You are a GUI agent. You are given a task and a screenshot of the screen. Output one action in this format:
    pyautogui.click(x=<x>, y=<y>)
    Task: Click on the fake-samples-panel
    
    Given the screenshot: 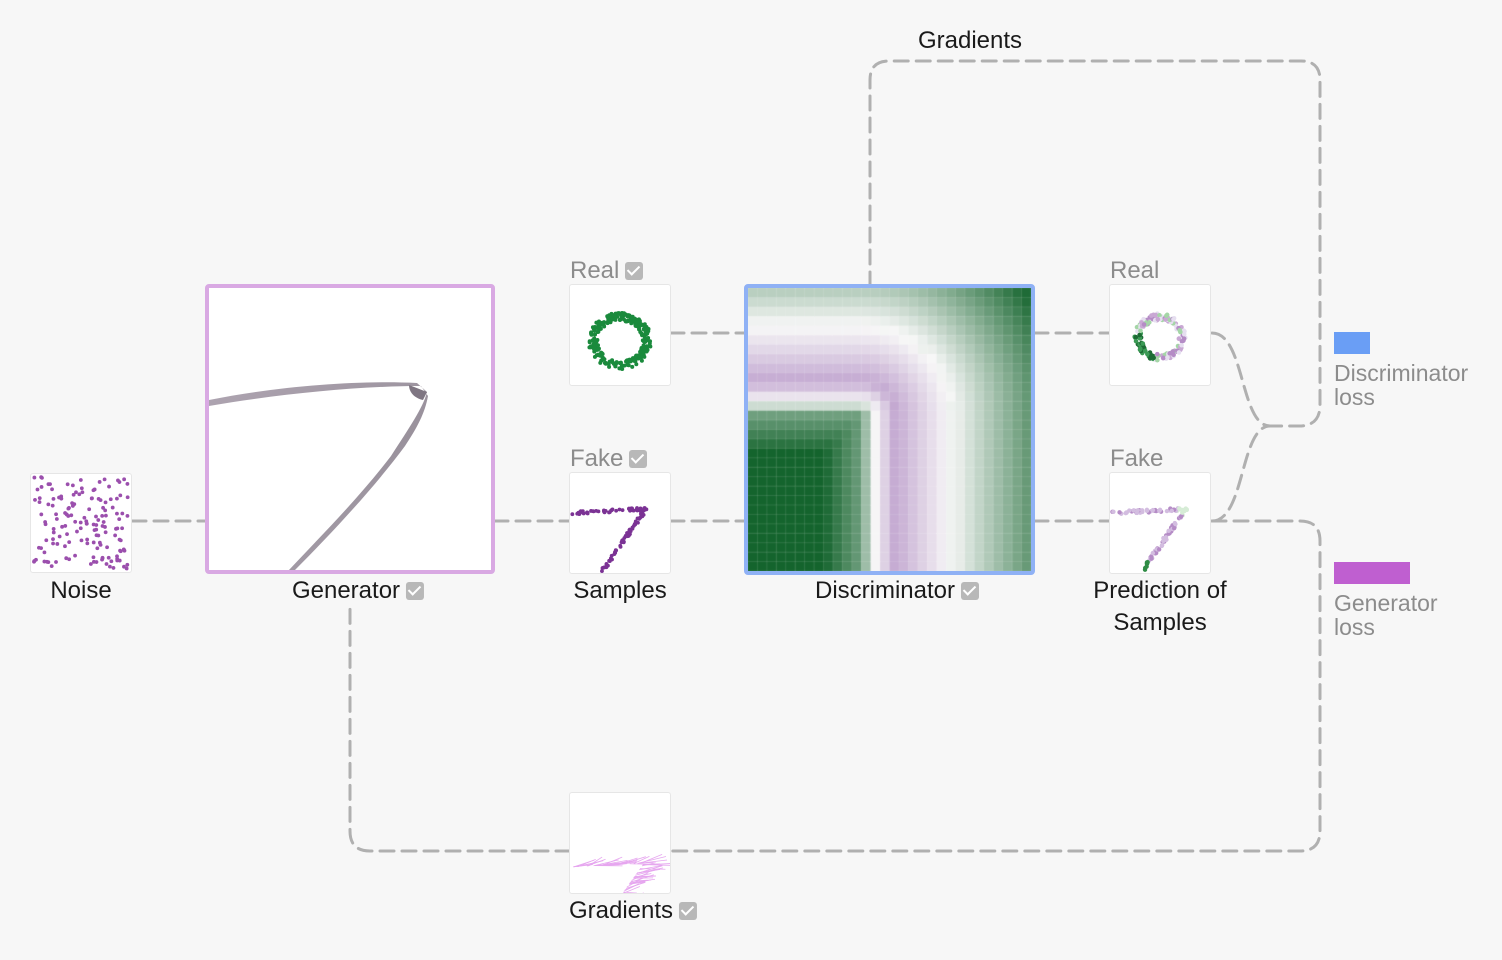 What is the action you would take?
    pyautogui.click(x=620, y=523)
    